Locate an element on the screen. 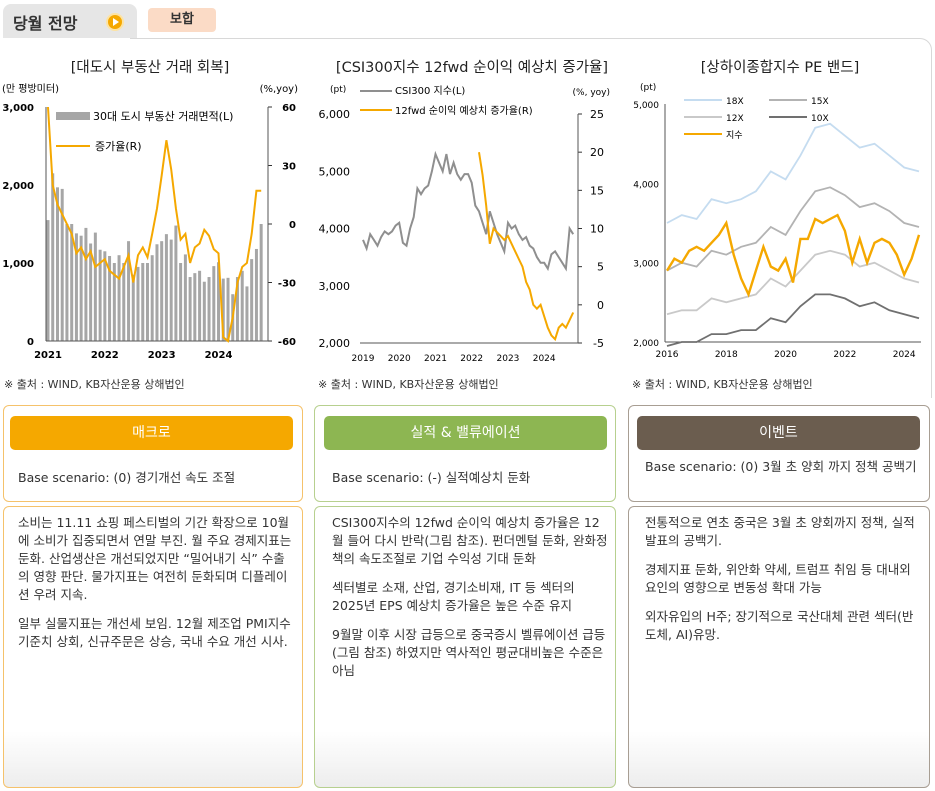  chart-2-source: ※ 출처 : WIND, KB자산운용 상해법인 is located at coordinates (408, 384).